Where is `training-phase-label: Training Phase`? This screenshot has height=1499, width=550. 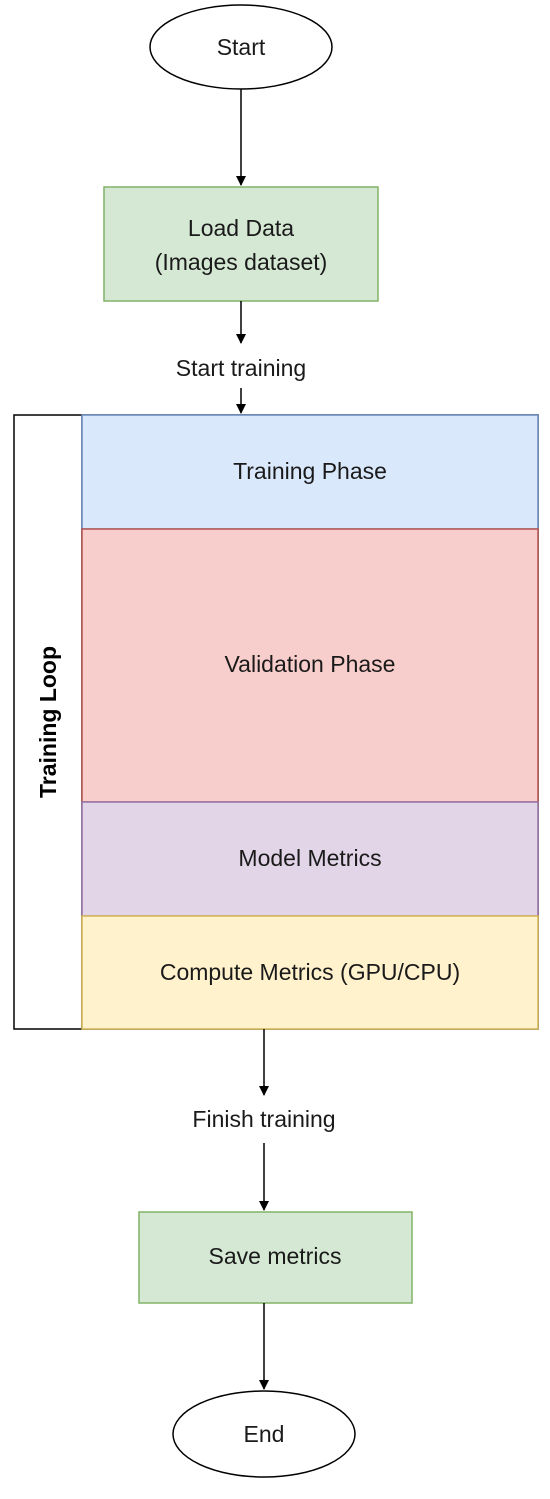
training-phase-label: Training Phase is located at coordinates (310, 471).